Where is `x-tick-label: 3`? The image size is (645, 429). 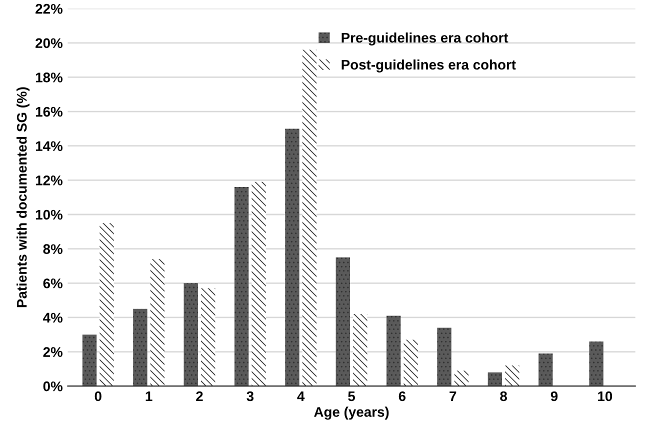
x-tick-label: 3 is located at coordinates (250, 396).